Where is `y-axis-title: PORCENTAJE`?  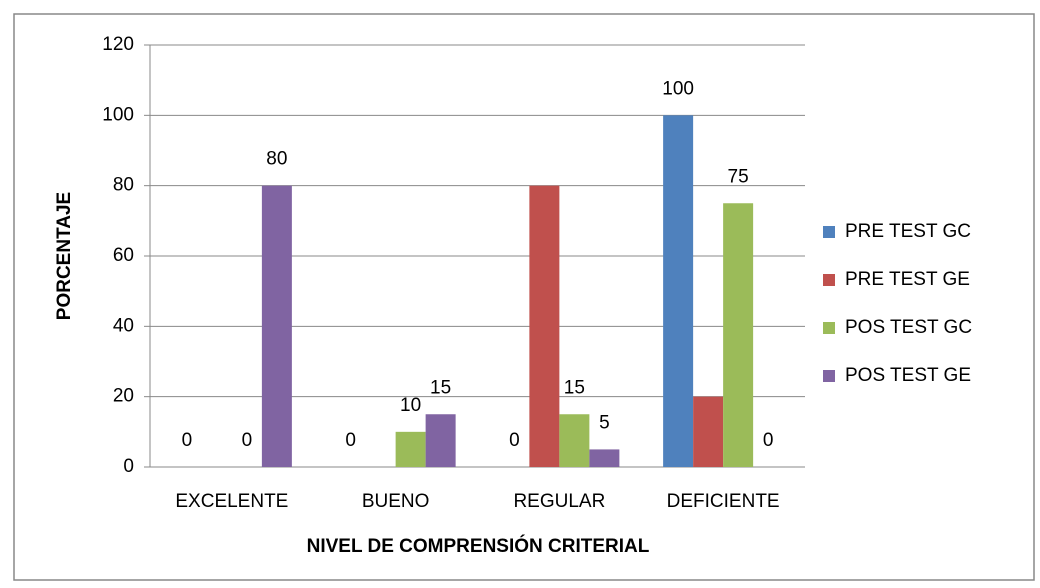 y-axis-title: PORCENTAJE is located at coordinates (64, 256).